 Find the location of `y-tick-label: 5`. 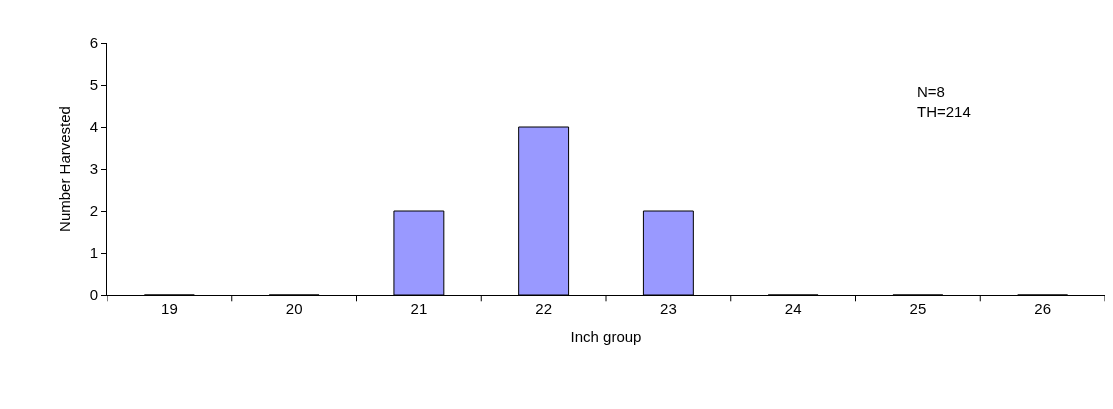

y-tick-label: 5 is located at coordinates (93, 85).